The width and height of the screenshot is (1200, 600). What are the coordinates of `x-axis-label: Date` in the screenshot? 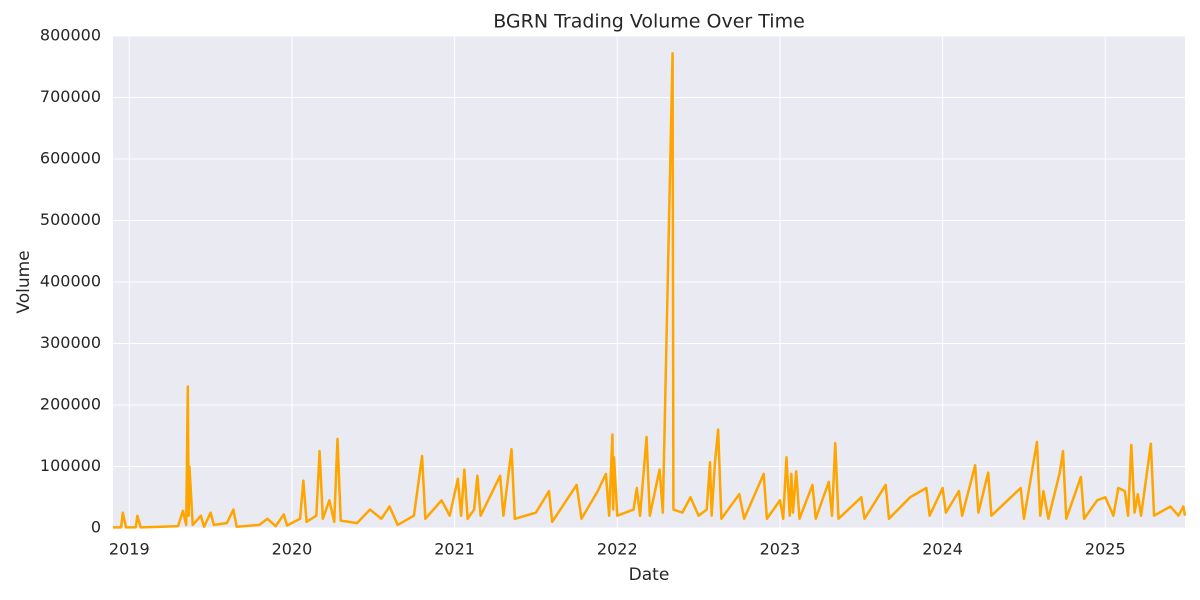 It's located at (649, 575).